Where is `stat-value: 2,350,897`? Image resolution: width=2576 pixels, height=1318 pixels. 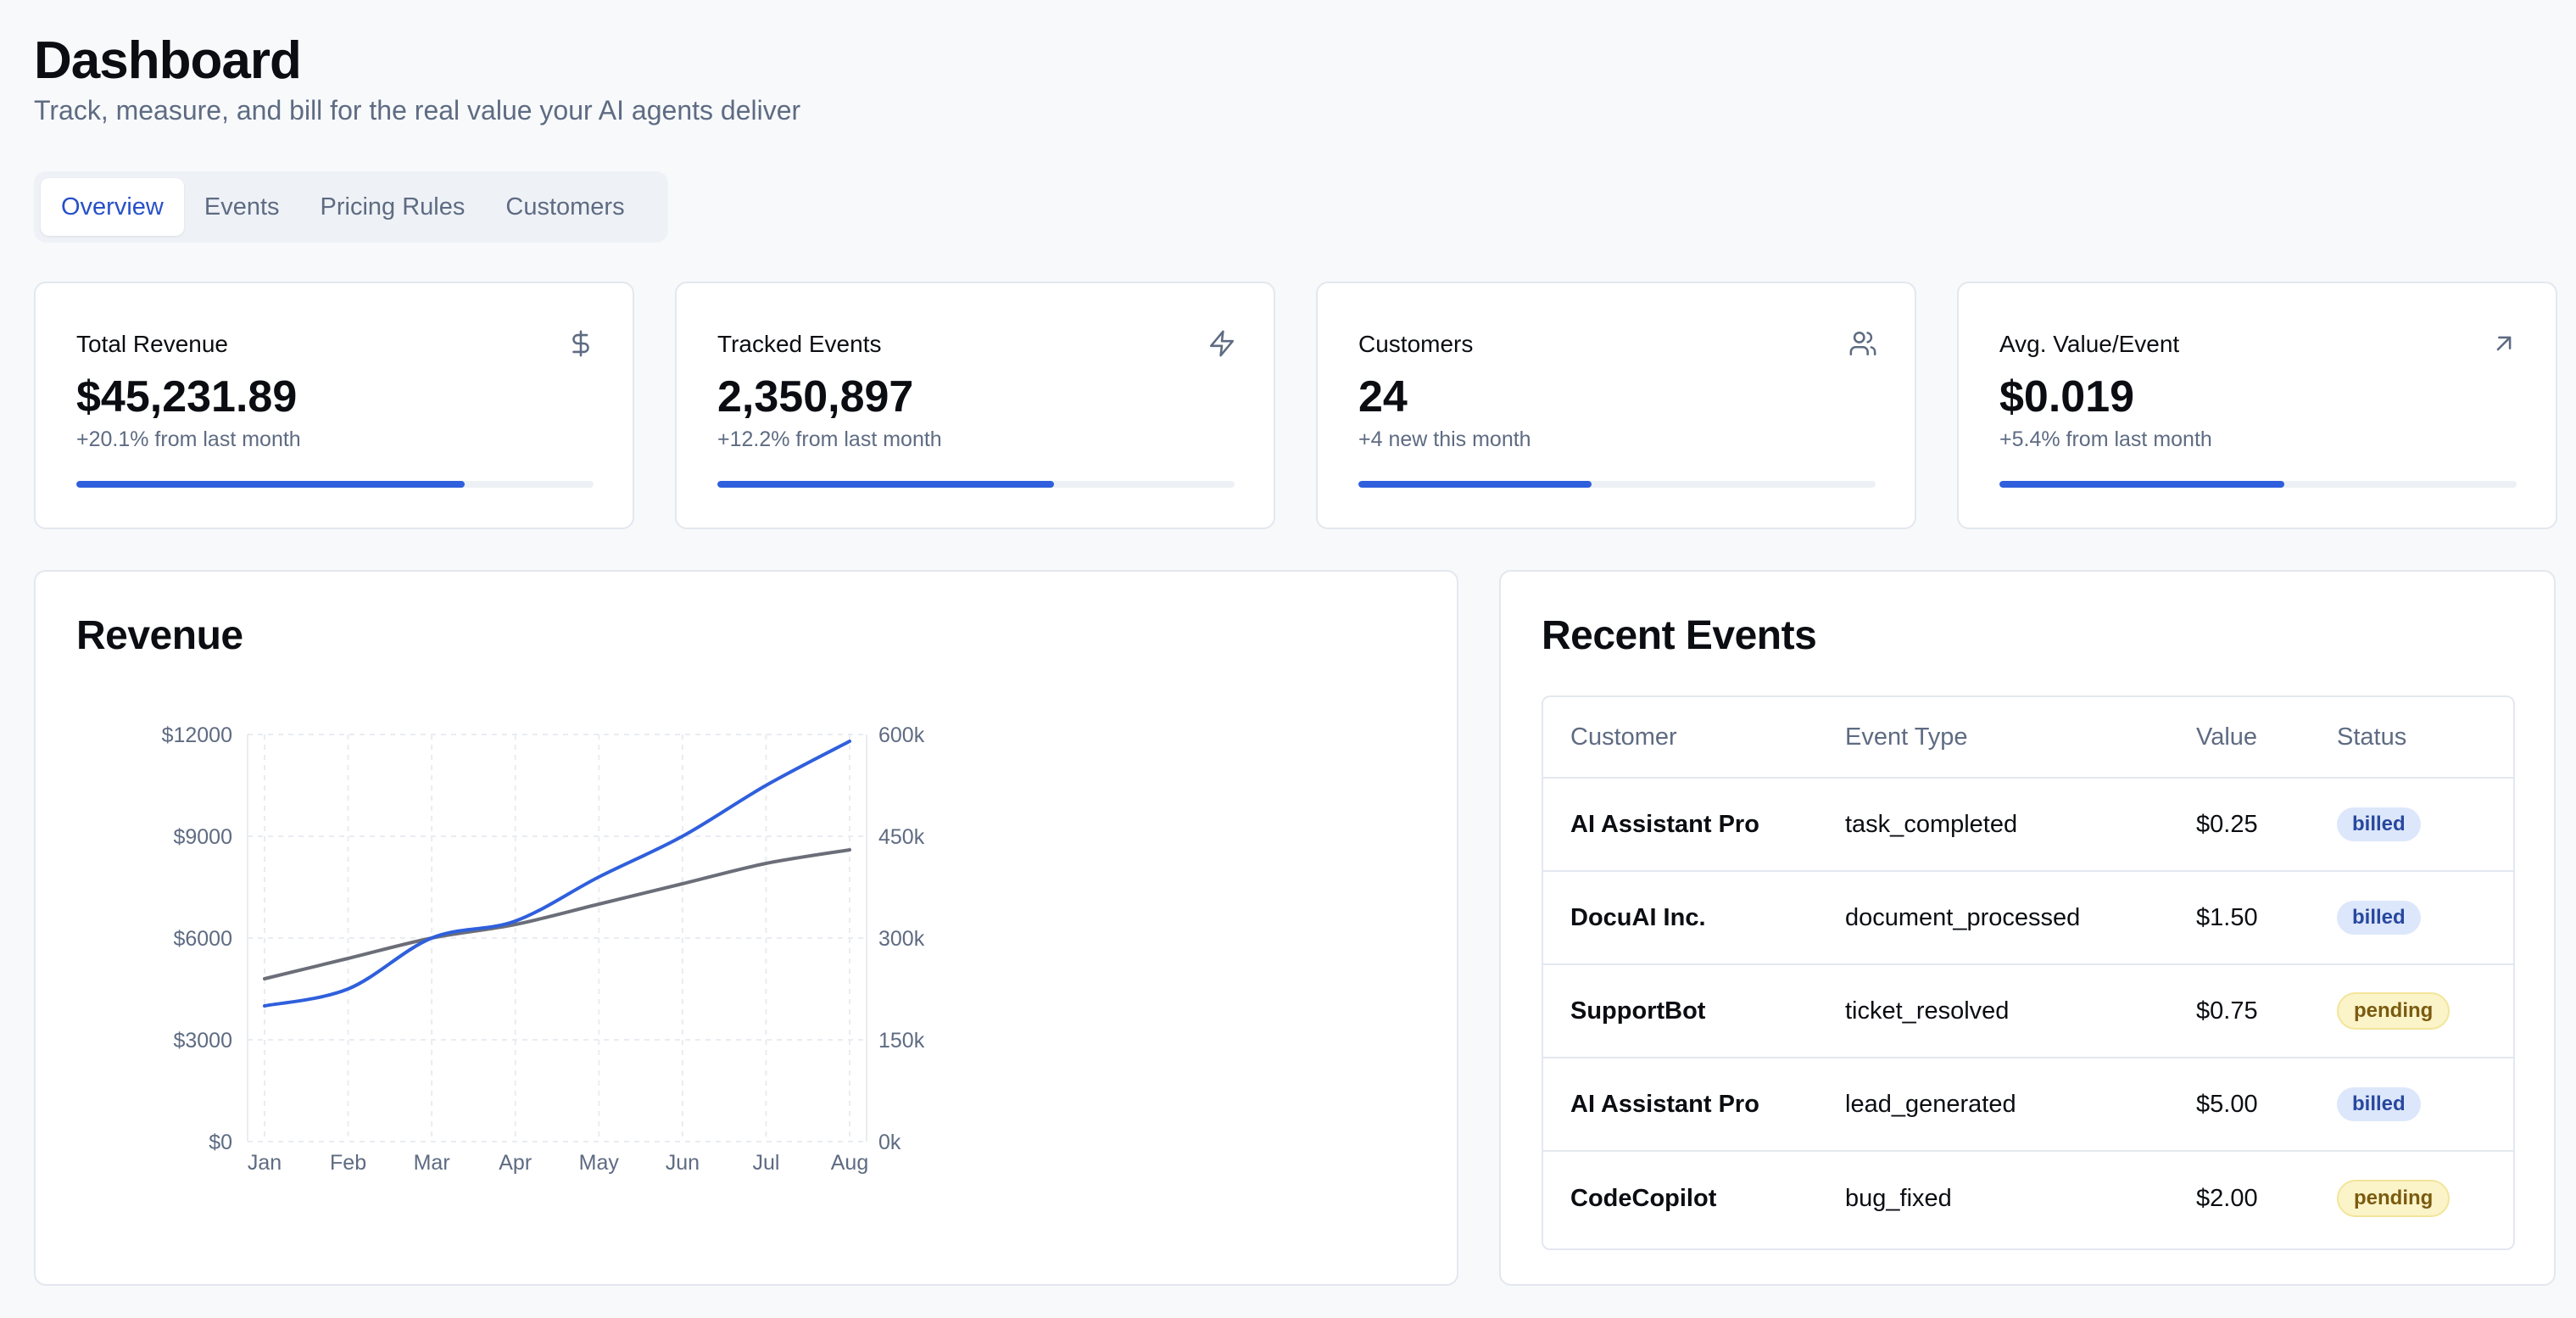 stat-value: 2,350,897 is located at coordinates (815, 397).